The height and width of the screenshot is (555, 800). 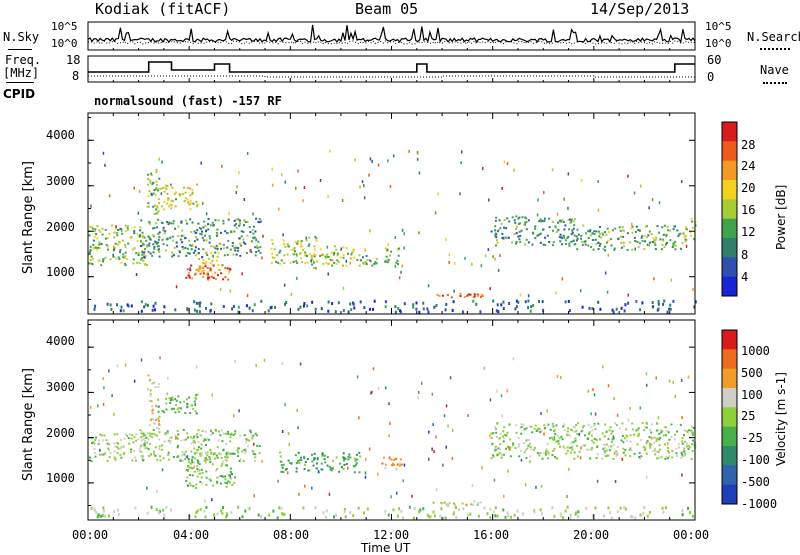 What do you see at coordinates (90, 535) in the screenshot?
I see `xtick-0000: 00:00` at bounding box center [90, 535].